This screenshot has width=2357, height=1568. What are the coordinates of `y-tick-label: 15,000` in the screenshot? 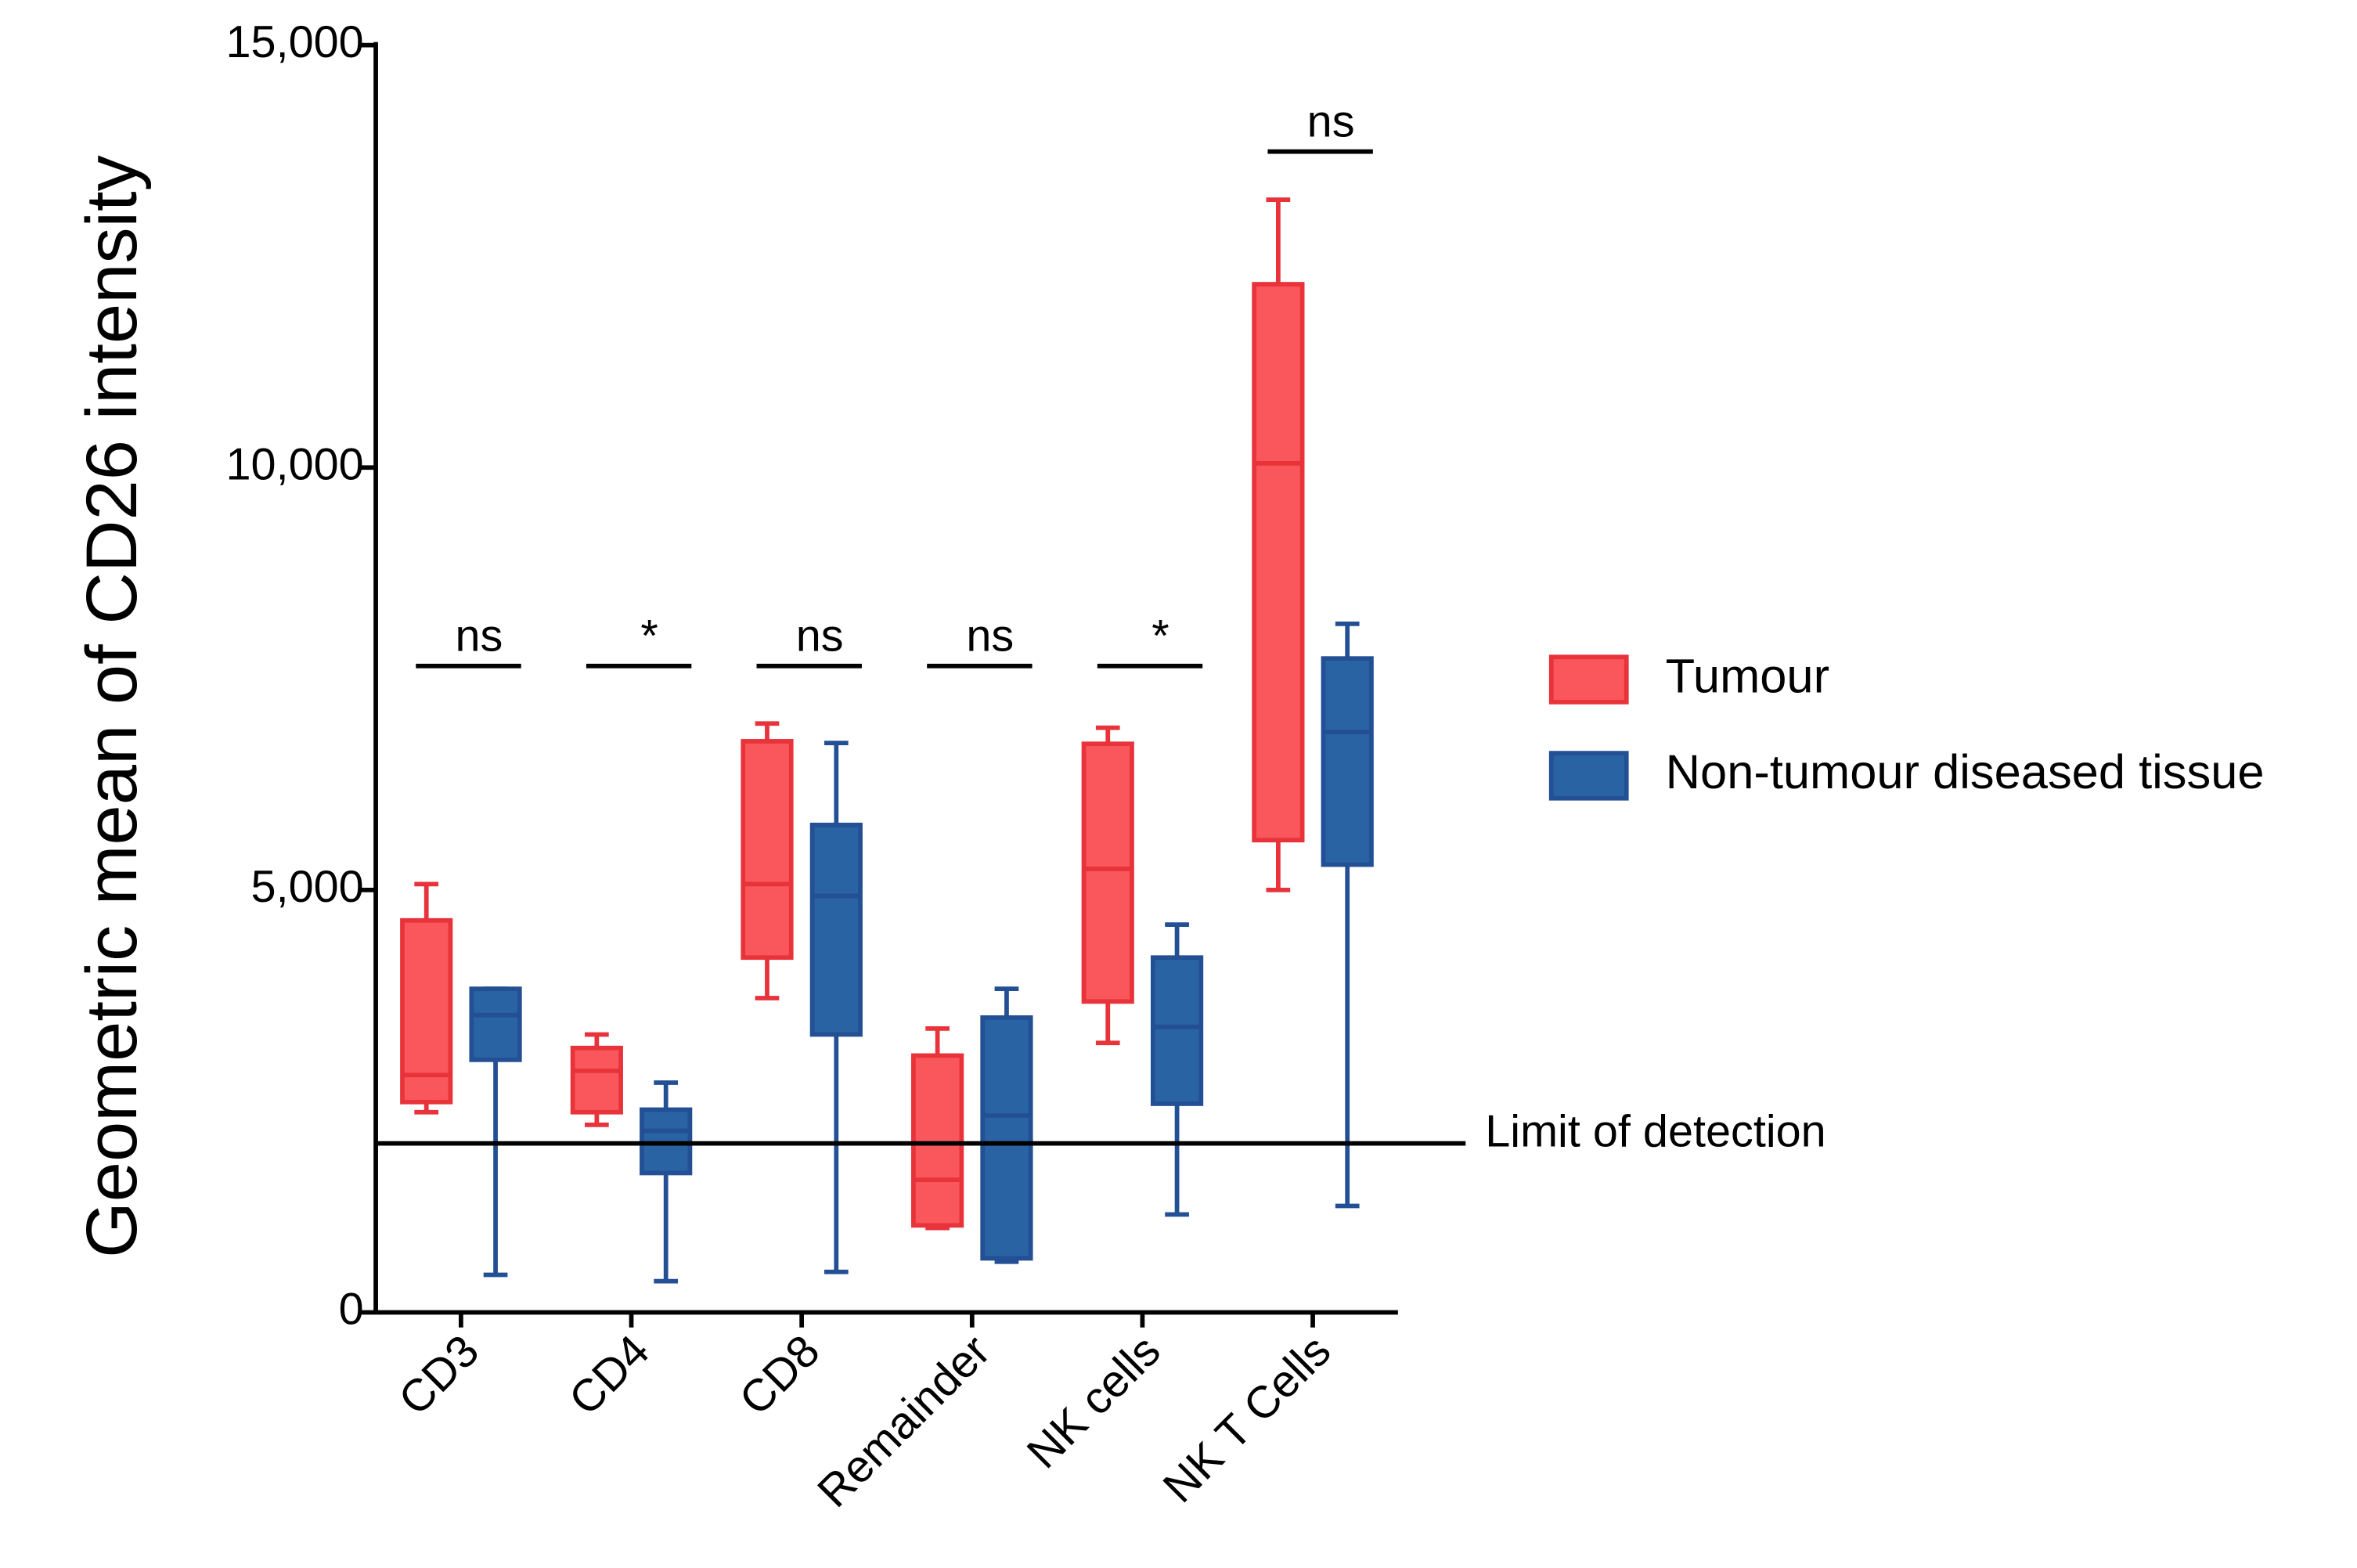 It's located at (294, 42).